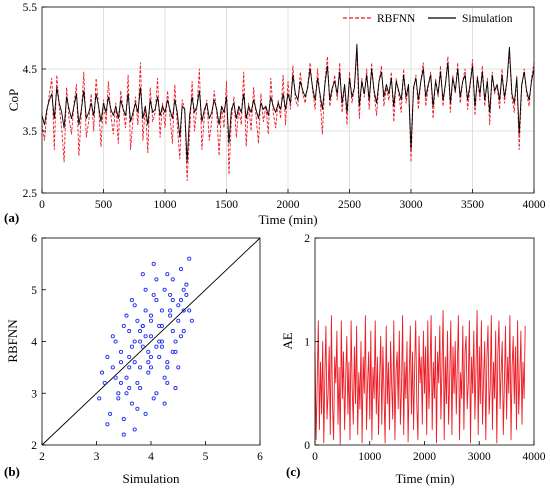  What do you see at coordinates (487, 19) in the screenshot?
I see `legend-label-simulation: Simulation` at bounding box center [487, 19].